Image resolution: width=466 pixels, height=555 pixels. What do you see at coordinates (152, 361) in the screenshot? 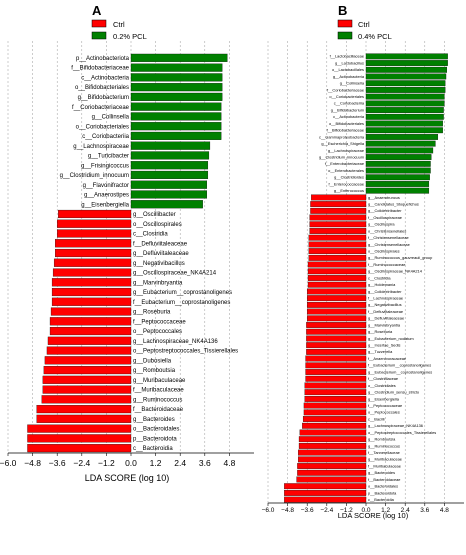
I see `bar-label: g__Dubosiella` at bounding box center [152, 361].